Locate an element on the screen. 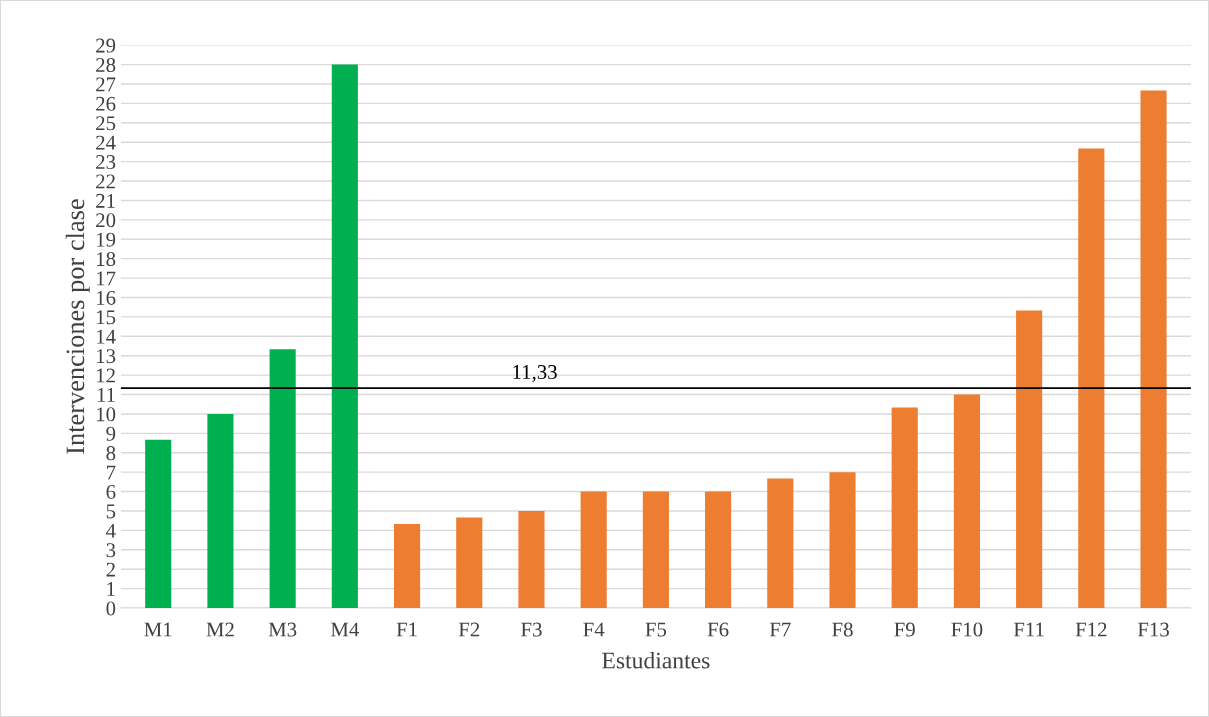  y-tick-label: 8 is located at coordinates (111, 453).